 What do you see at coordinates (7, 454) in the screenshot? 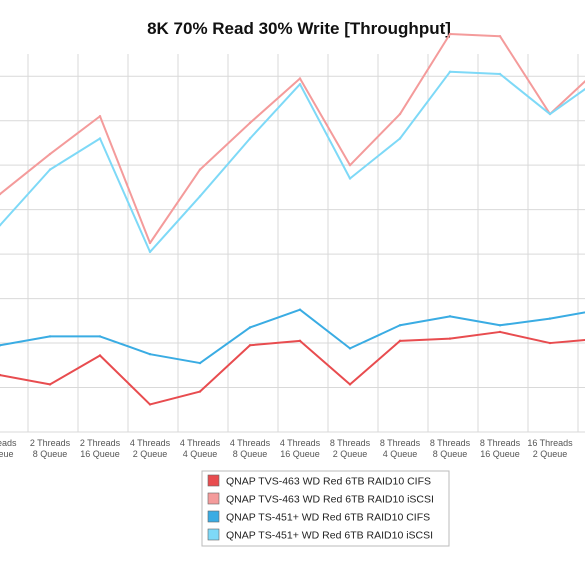
I see `x-tick-label: Queue` at bounding box center [7, 454].